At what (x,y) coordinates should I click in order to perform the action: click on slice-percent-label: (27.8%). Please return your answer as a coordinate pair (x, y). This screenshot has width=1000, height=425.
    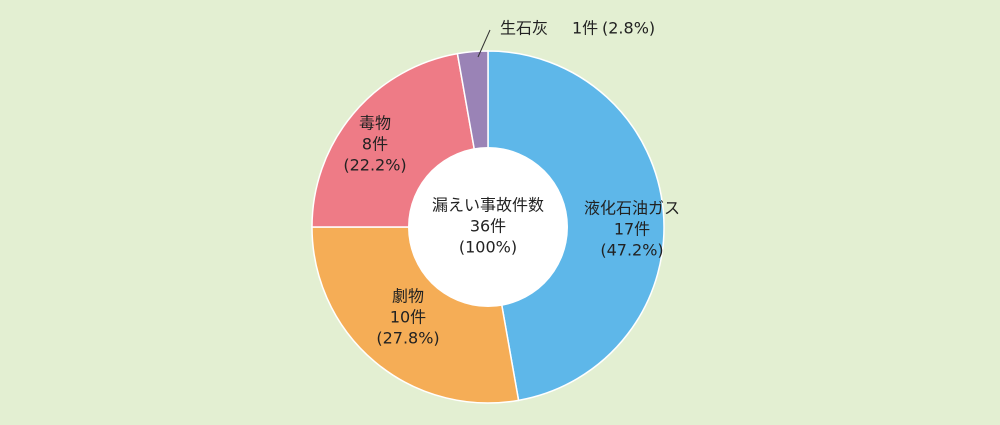
    Looking at the image, I should click on (407, 338).